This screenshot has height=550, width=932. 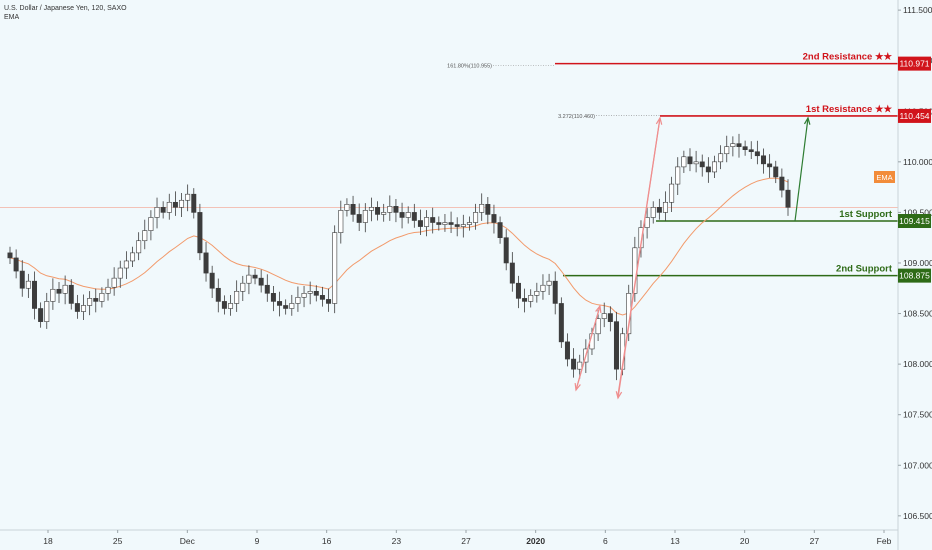 I want to click on price-tags: 110.971 110.454 109.415 108.875 EMA, so click(x=902, y=169).